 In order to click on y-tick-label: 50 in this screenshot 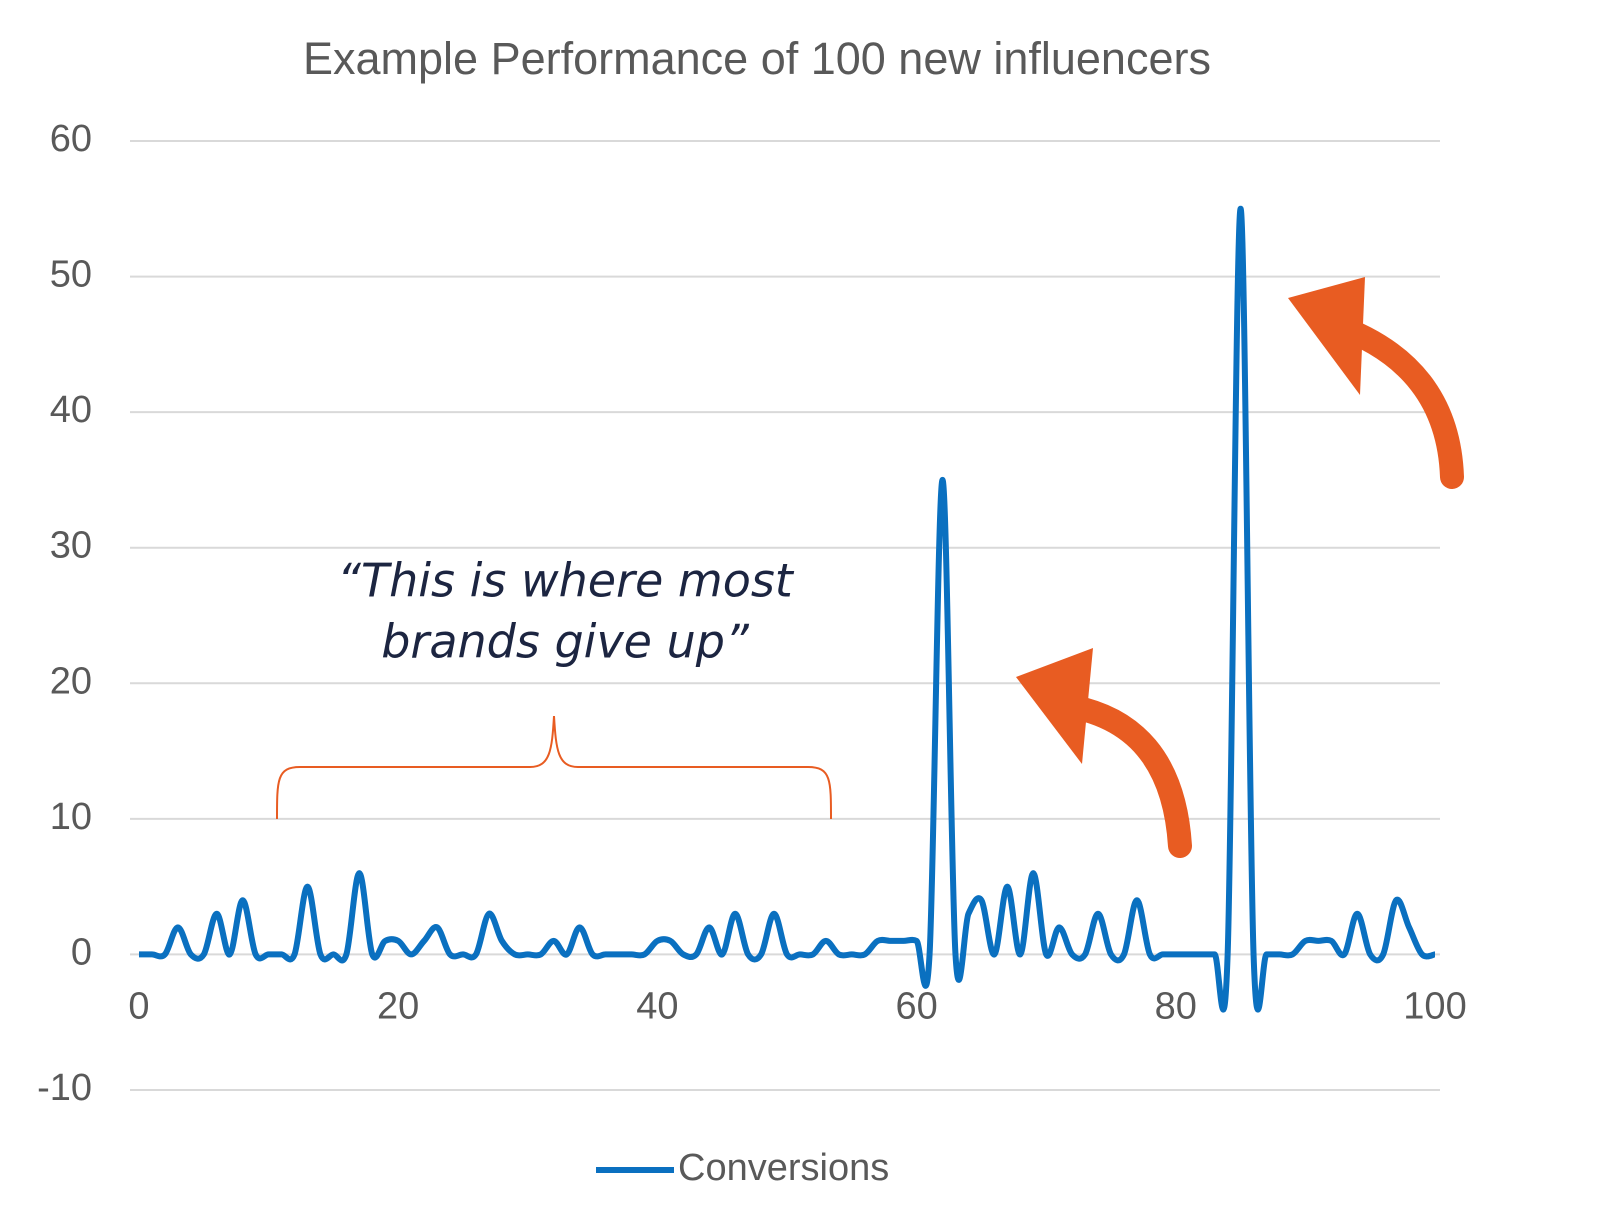, I will do `click(71, 275)`.